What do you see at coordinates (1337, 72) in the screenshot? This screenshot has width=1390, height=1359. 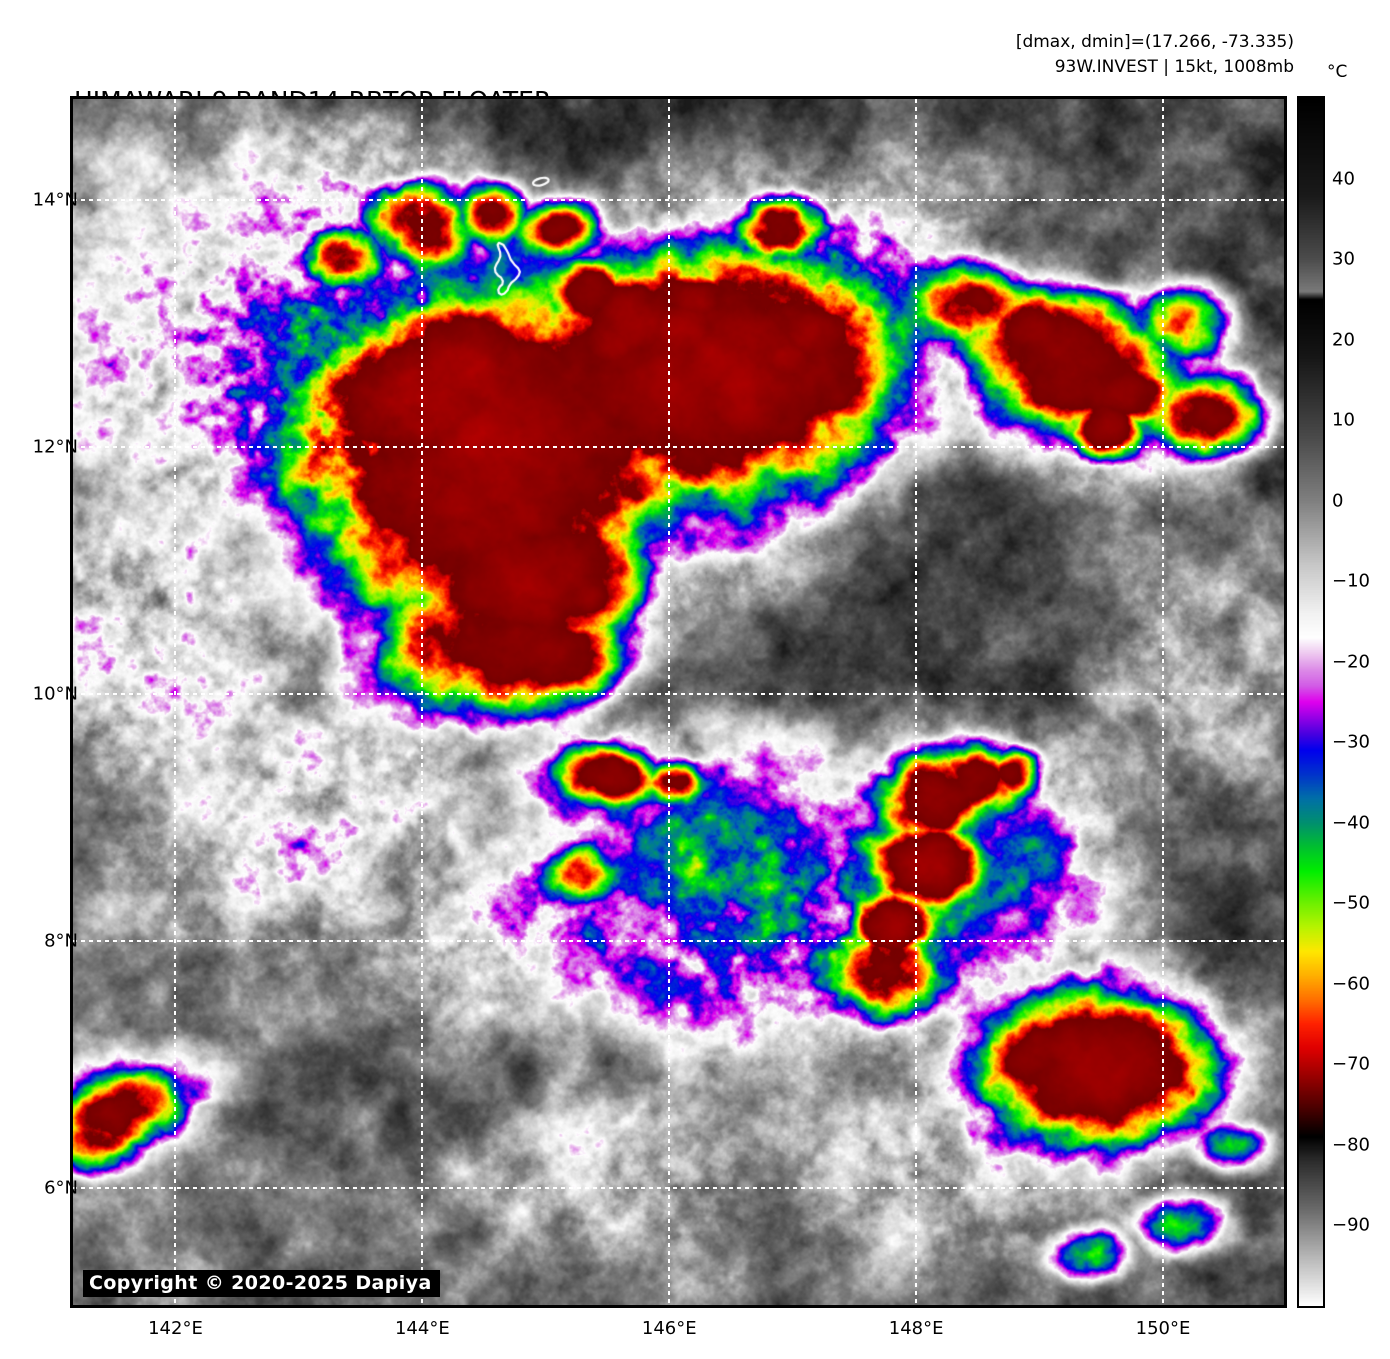 I see `colorbar-unit-label: °C` at bounding box center [1337, 72].